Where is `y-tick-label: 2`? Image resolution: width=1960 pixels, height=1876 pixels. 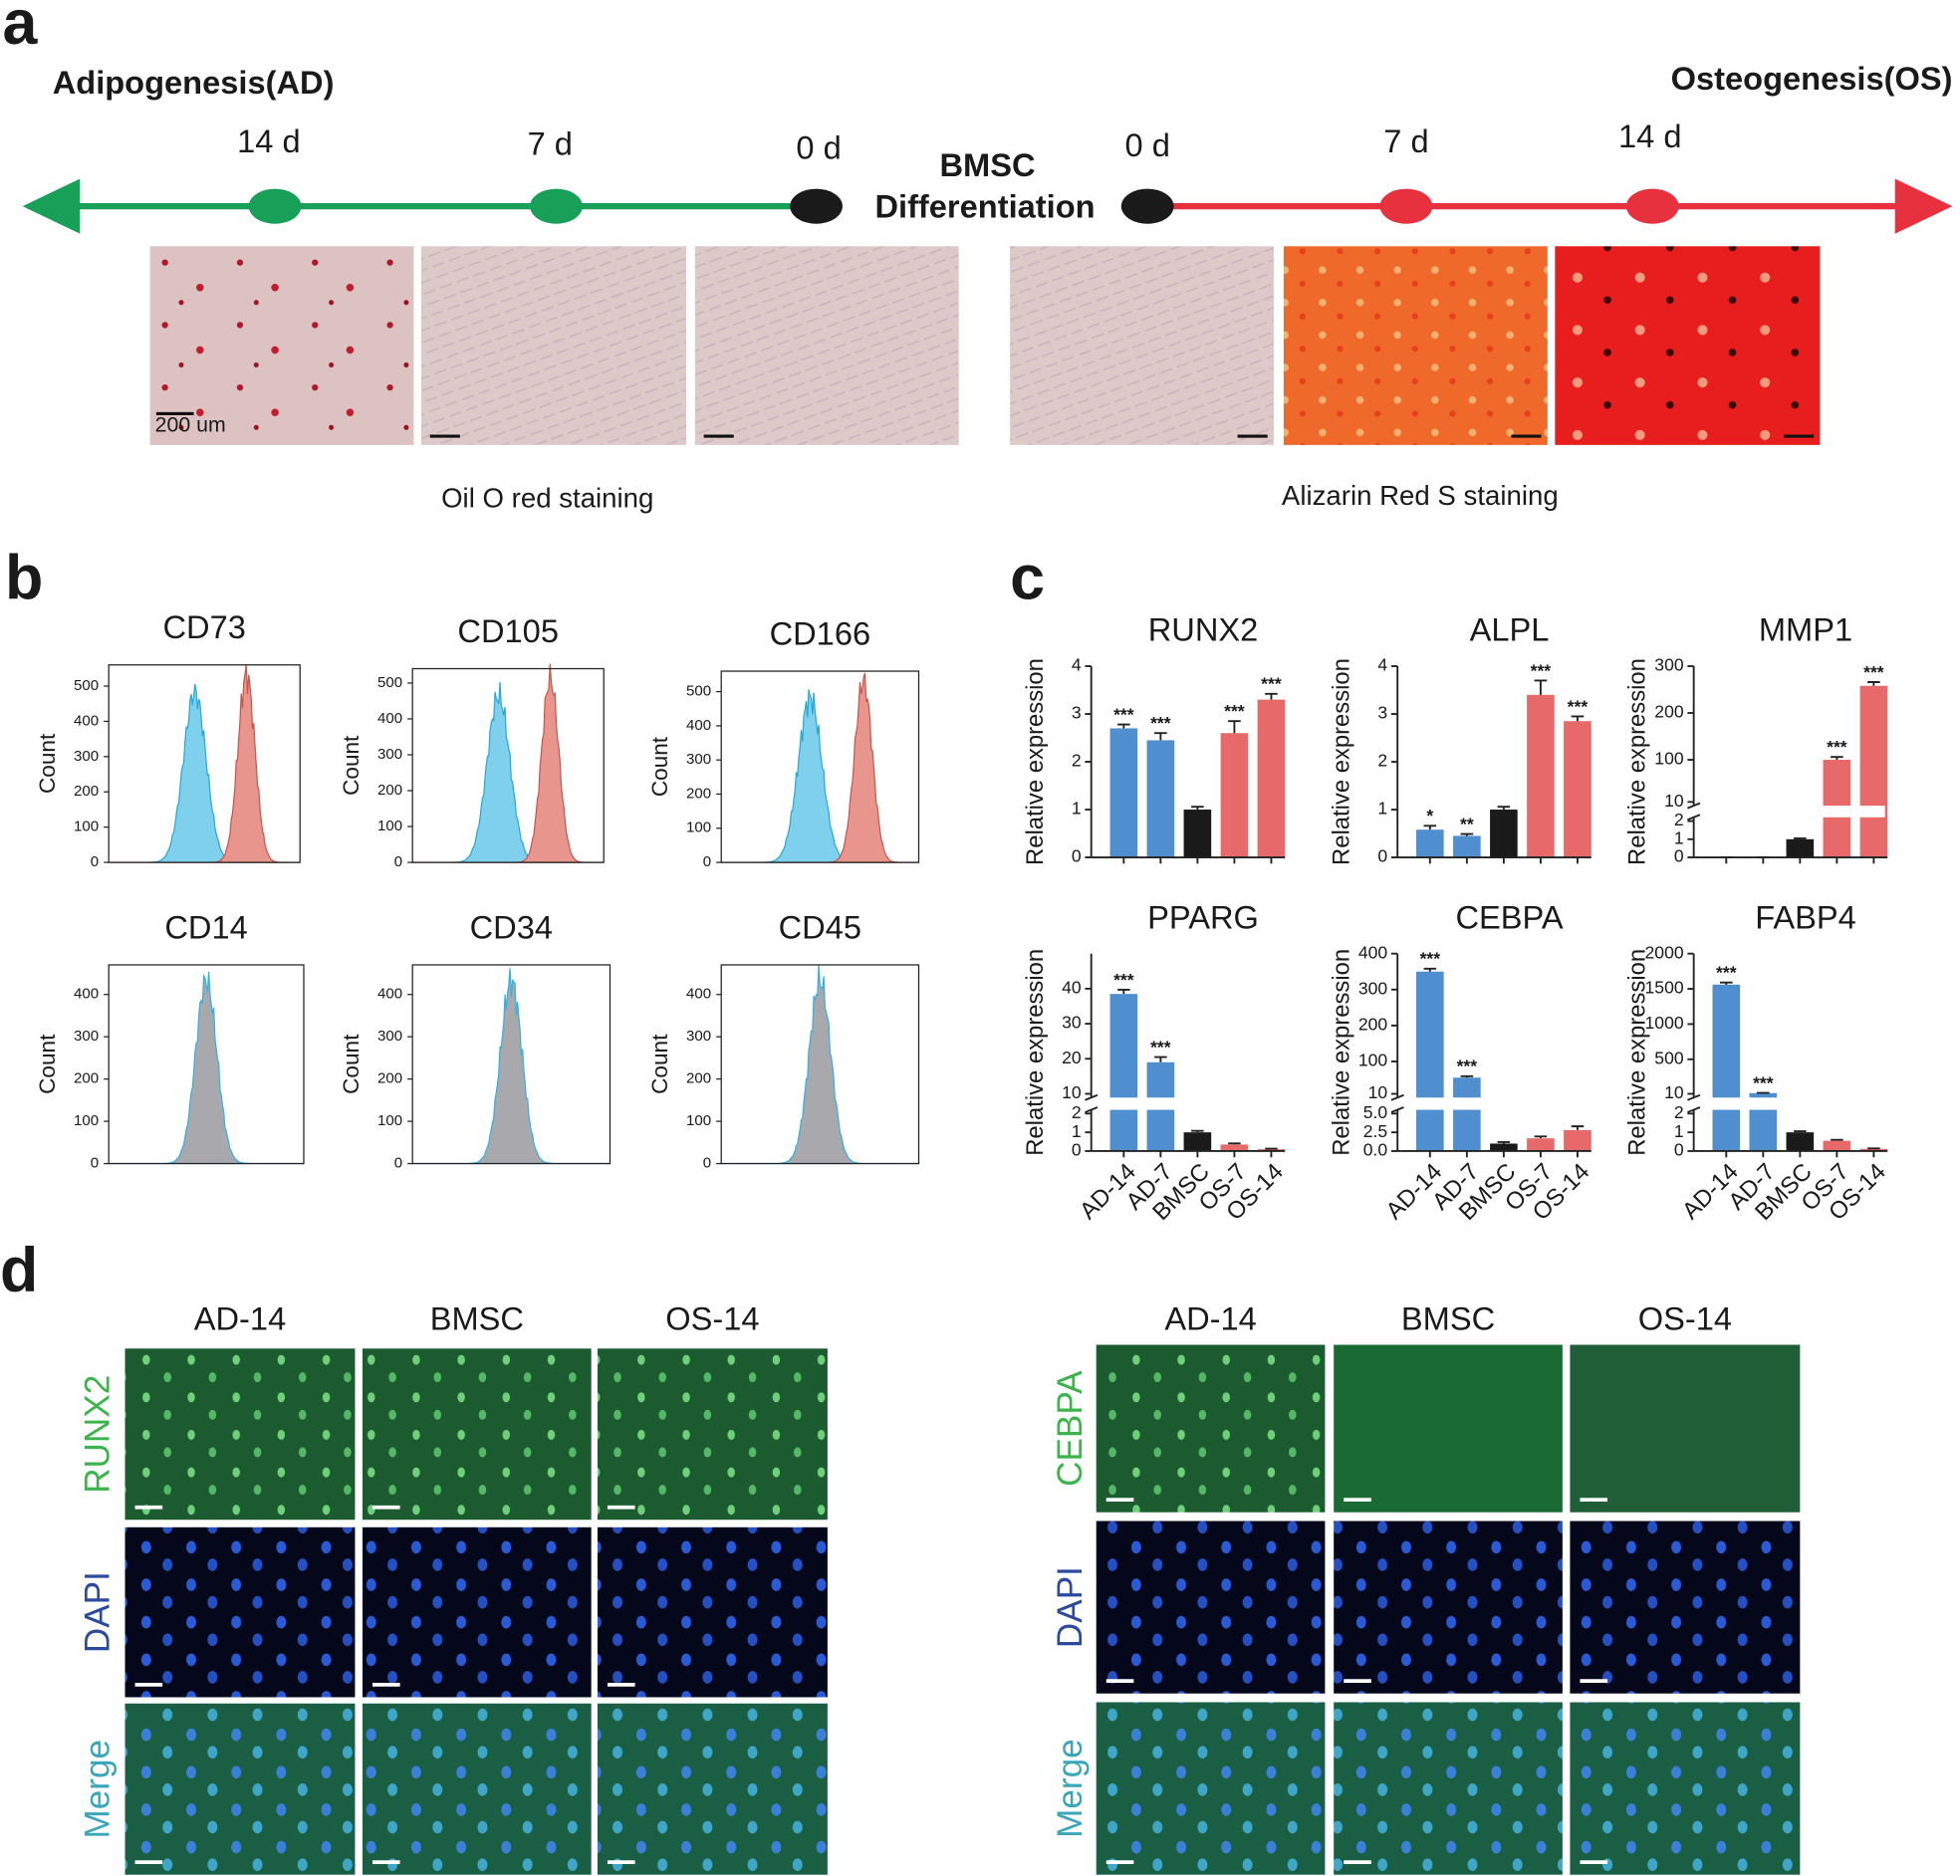
y-tick-label: 2 is located at coordinates (1077, 1112).